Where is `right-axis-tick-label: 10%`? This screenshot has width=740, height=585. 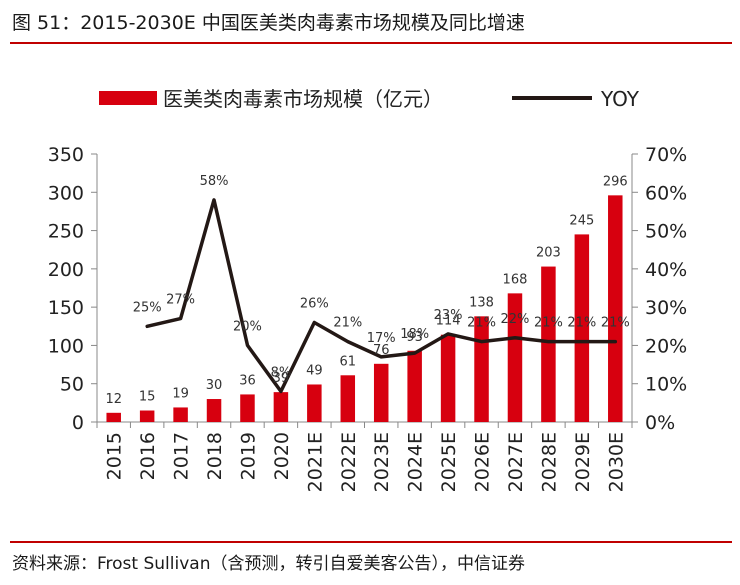
right-axis-tick-label: 10% is located at coordinates (666, 385).